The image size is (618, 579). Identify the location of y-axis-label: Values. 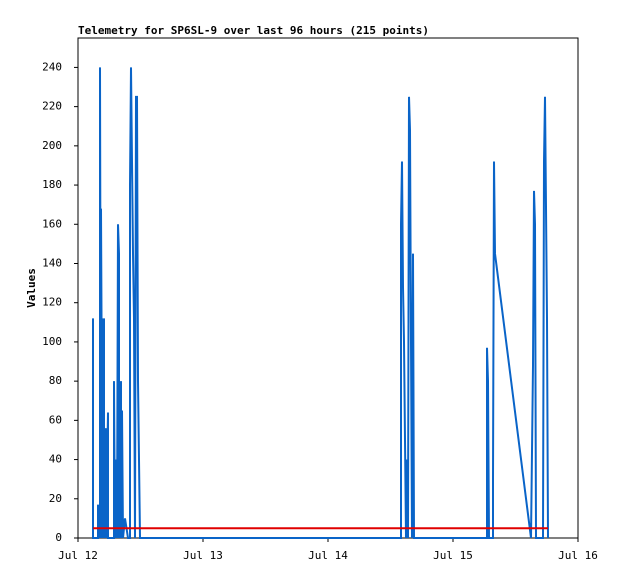
(31, 288).